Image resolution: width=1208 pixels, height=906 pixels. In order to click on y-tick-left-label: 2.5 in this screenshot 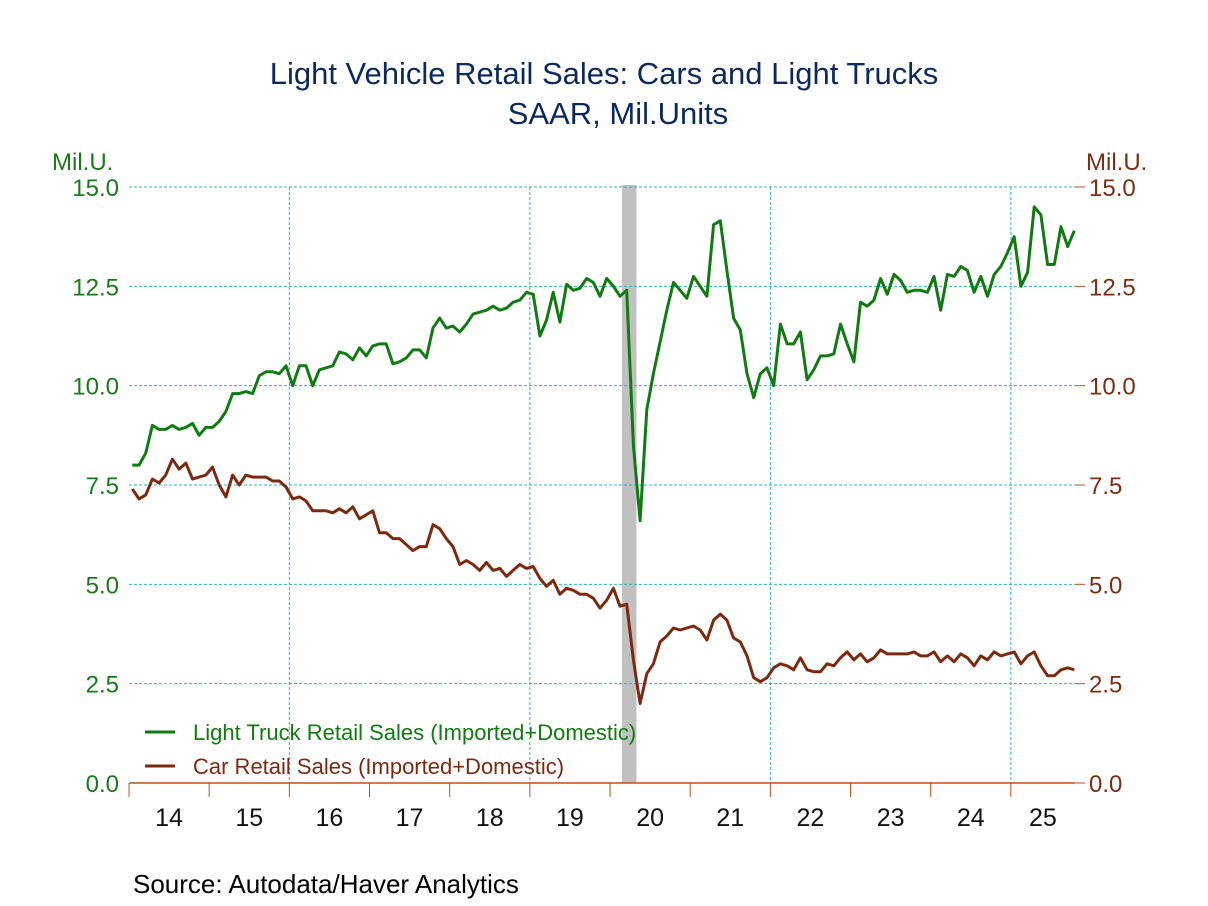, I will do `click(102, 685)`.